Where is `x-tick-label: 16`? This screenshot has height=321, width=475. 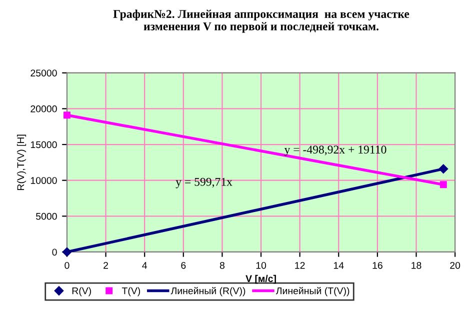
x-tick-label: 16 is located at coordinates (377, 265).